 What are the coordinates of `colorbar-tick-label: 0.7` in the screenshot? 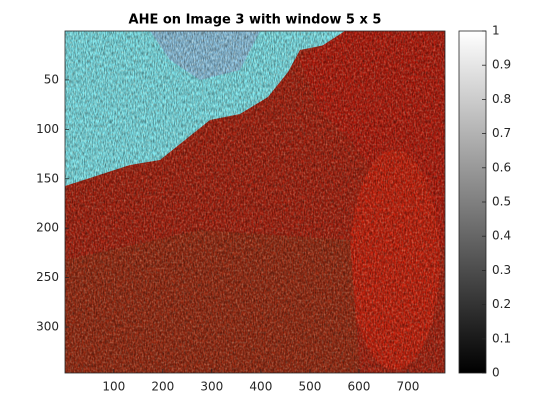 It's located at (501, 133).